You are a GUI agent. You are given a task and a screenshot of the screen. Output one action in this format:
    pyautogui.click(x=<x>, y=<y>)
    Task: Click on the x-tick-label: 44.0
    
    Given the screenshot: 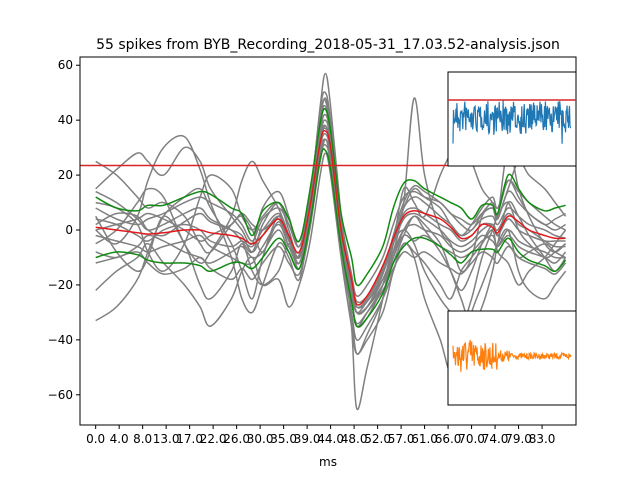 What is the action you would take?
    pyautogui.click(x=330, y=439)
    